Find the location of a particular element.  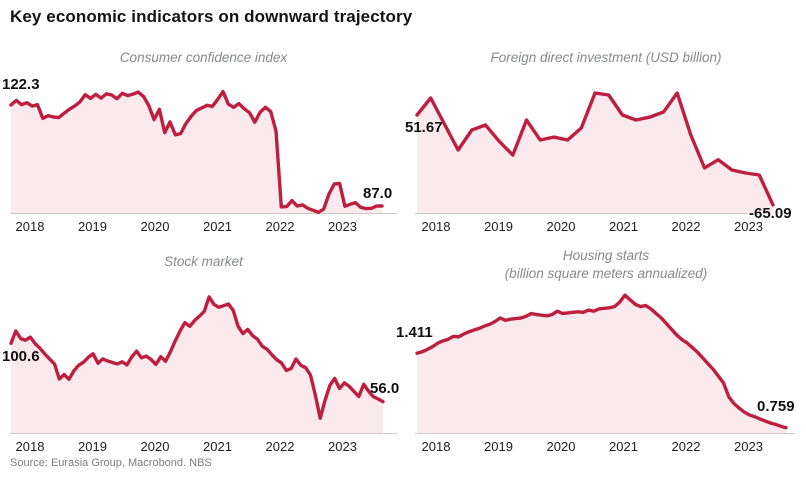

start-value-label-housing: 1.411 is located at coordinates (414, 332).